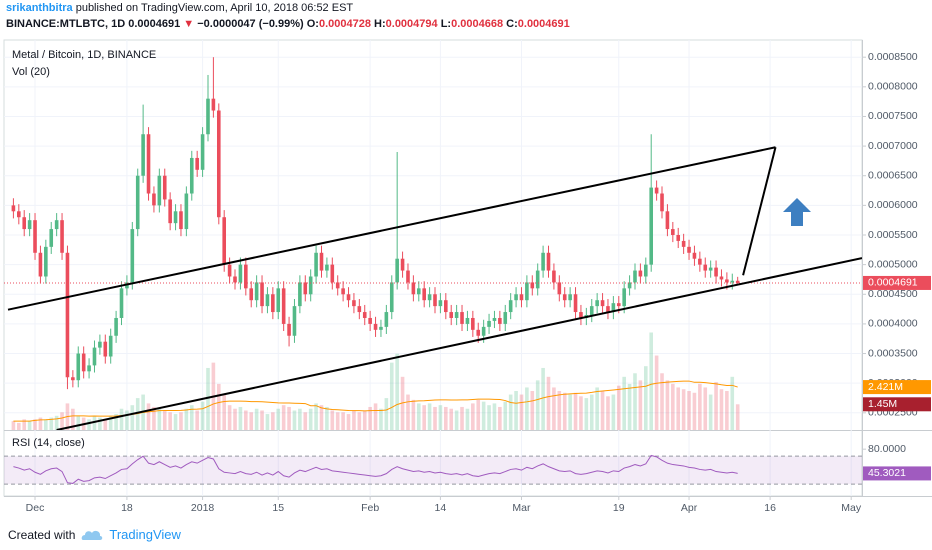 The height and width of the screenshot is (550, 932). I want to click on change: −0.0000047 (−0.99%), so click(250, 24).